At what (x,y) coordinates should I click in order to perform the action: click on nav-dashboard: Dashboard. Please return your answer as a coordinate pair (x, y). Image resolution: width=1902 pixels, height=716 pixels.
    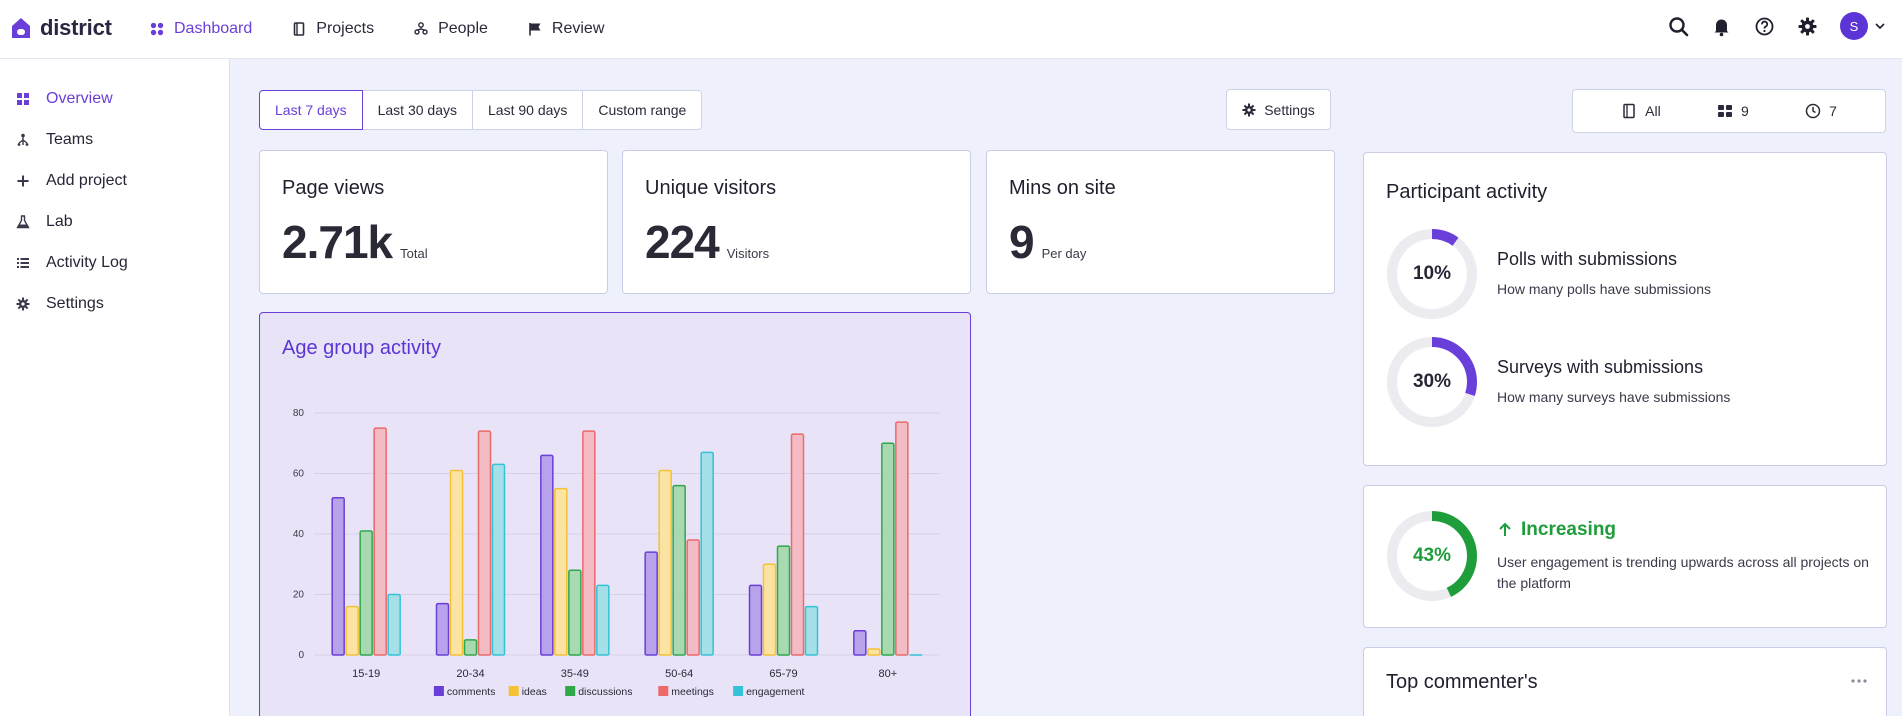
    Looking at the image, I should click on (201, 29).